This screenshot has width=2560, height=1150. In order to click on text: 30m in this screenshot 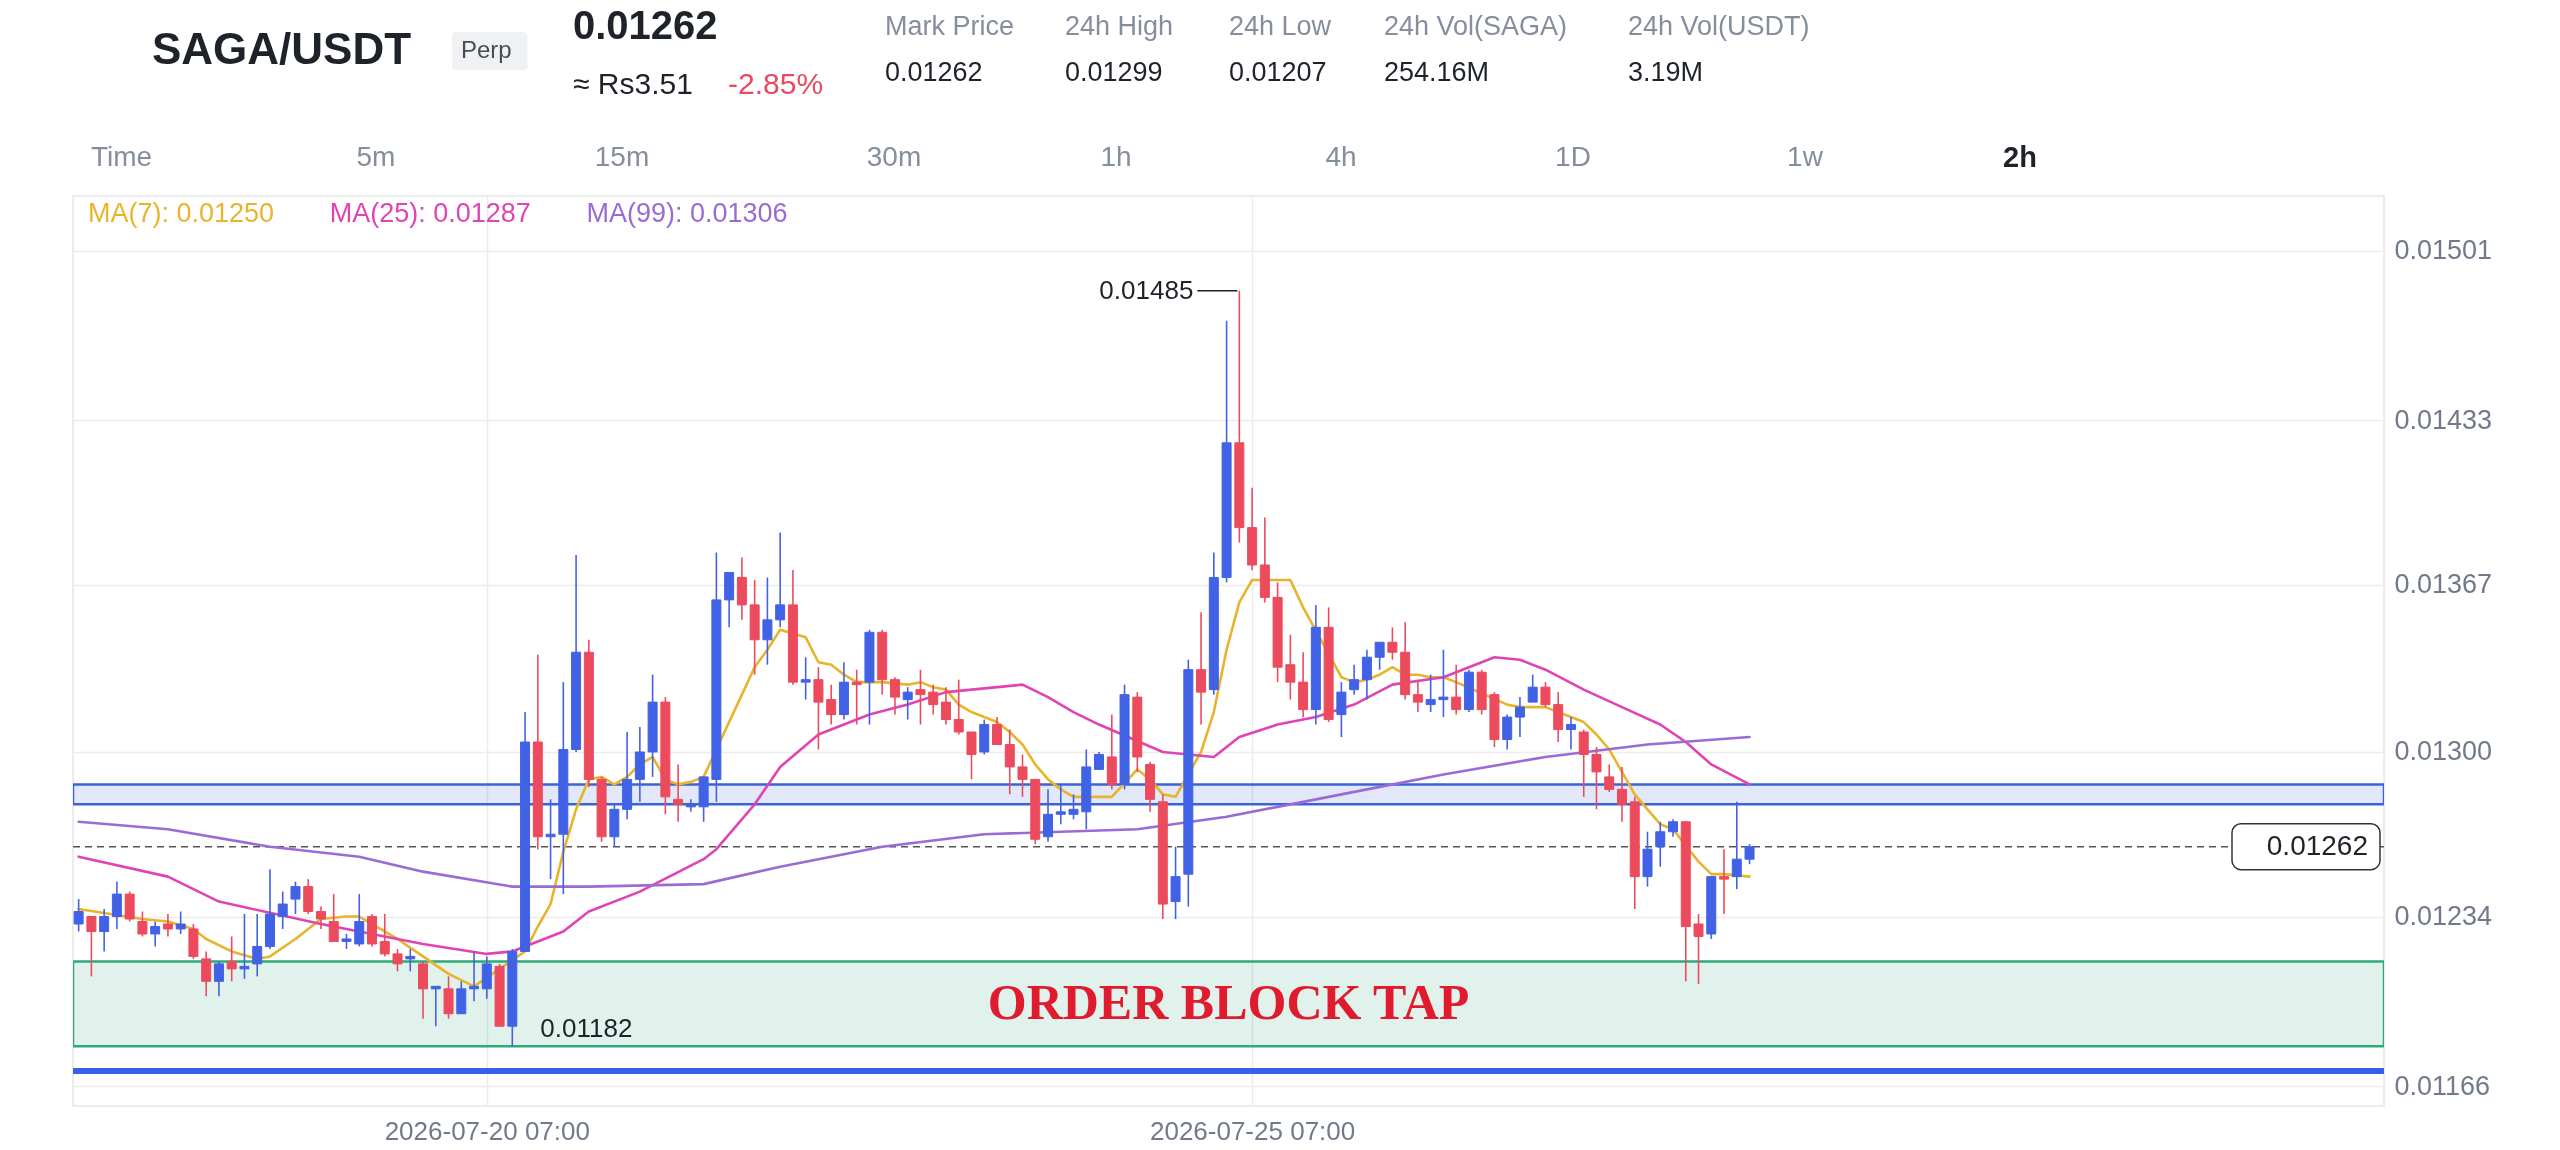, I will do `click(894, 156)`.